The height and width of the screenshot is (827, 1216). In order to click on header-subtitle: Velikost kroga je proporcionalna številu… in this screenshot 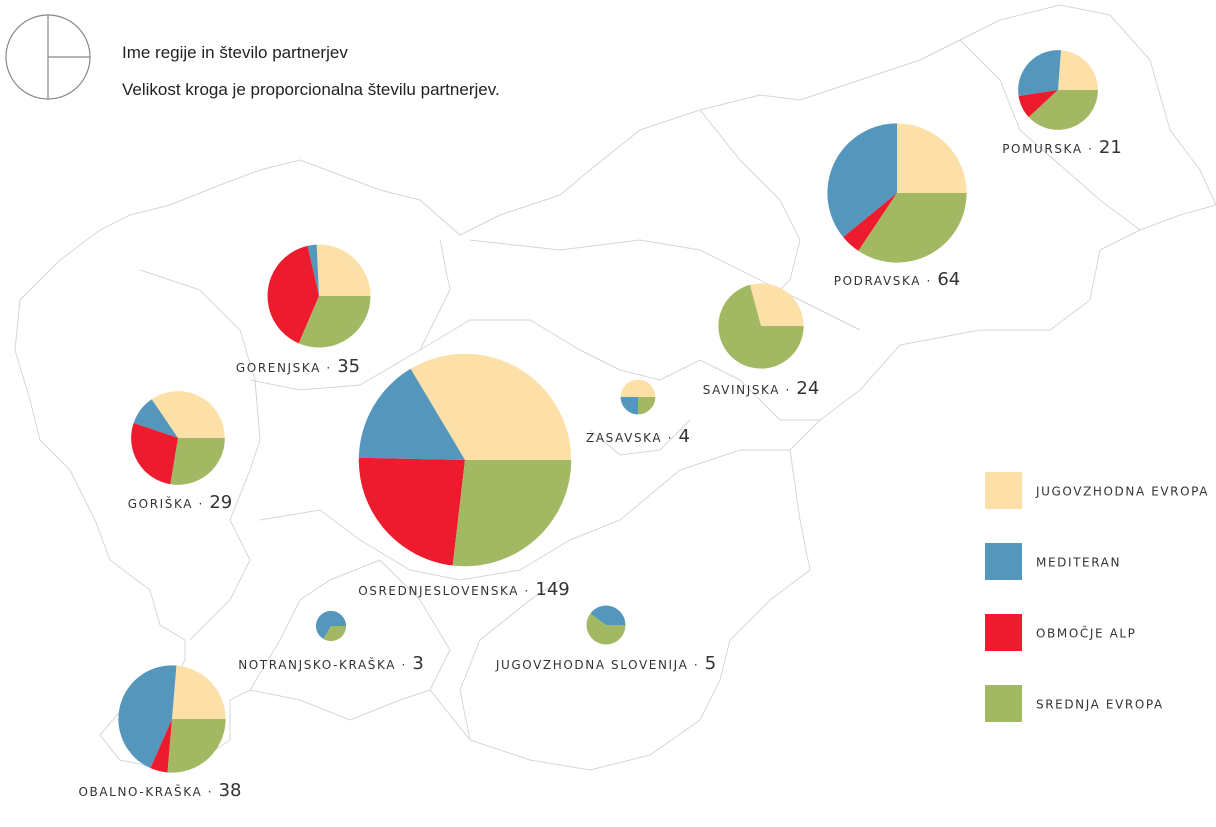, I will do `click(311, 89)`.